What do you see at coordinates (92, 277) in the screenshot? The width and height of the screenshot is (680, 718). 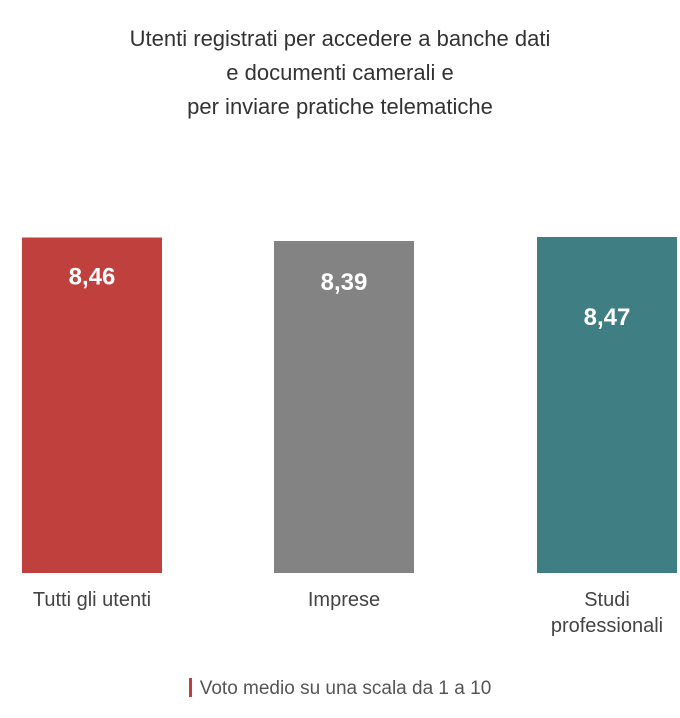 I see `bar-value-label-0: 8,46` at bounding box center [92, 277].